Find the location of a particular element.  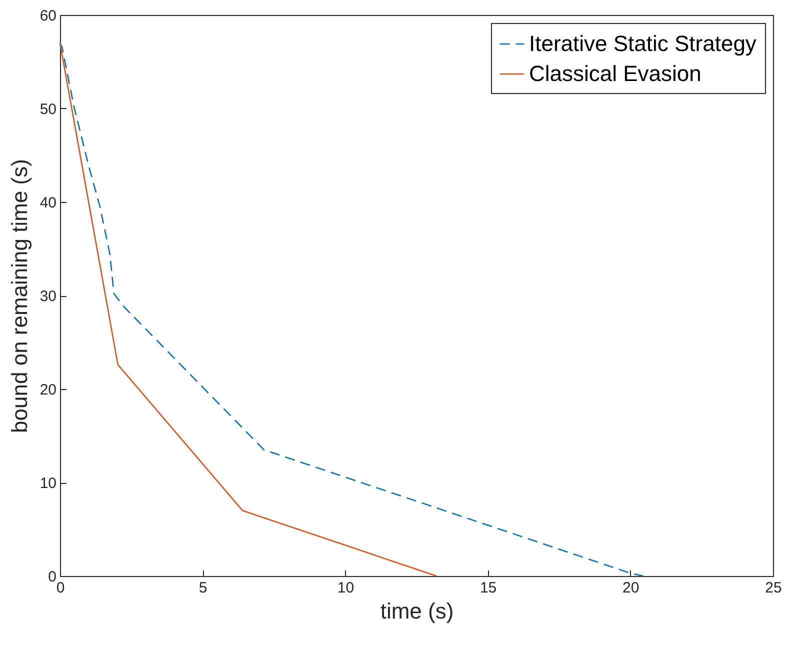

y-tick-label: 20 is located at coordinates (48, 390).